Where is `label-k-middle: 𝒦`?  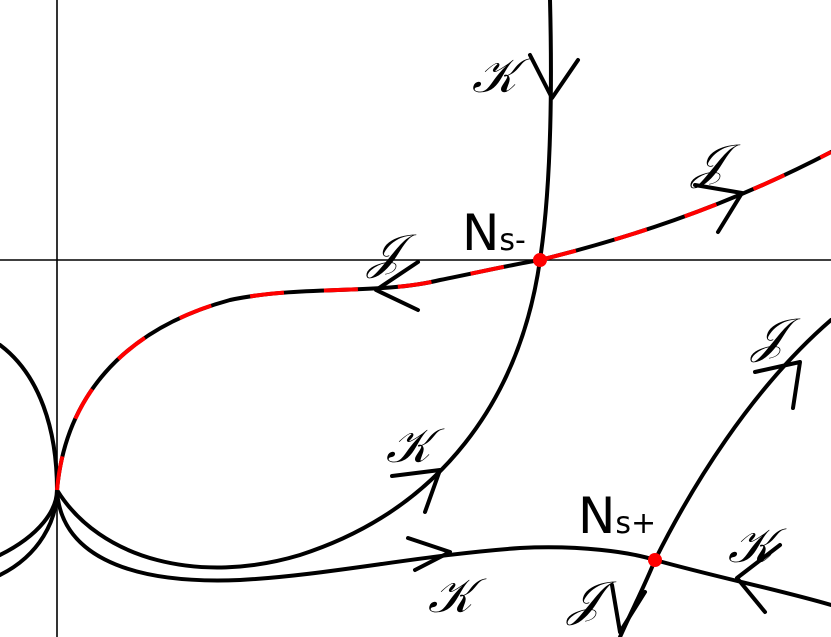
label-k-middle: 𝒦 is located at coordinates (415, 446).